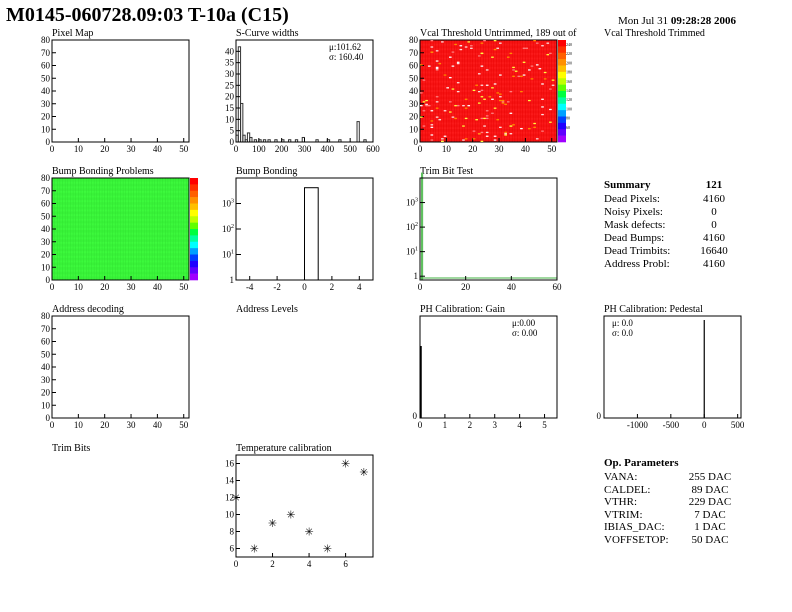 The image size is (792, 612). I want to click on op-param-row: IBIAS_DAC: 1 DAC, so click(672, 527).